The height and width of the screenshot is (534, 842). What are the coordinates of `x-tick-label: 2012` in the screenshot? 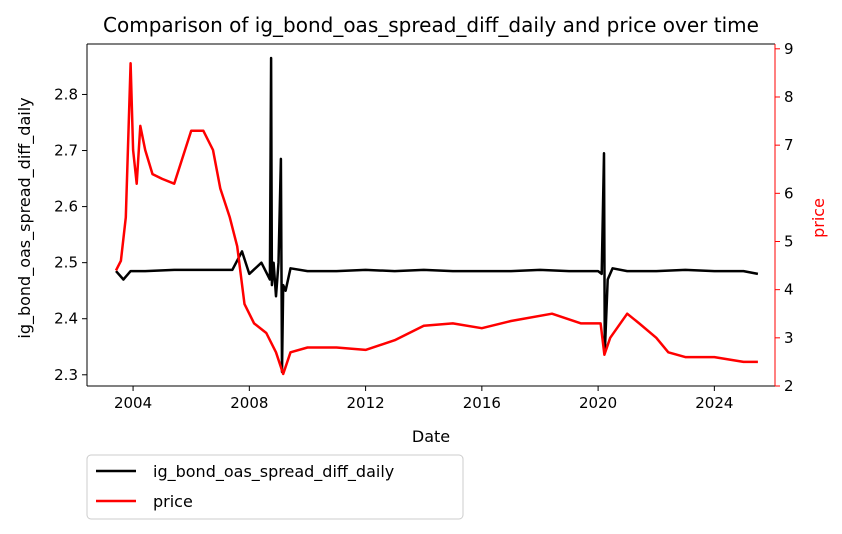 It's located at (365, 403).